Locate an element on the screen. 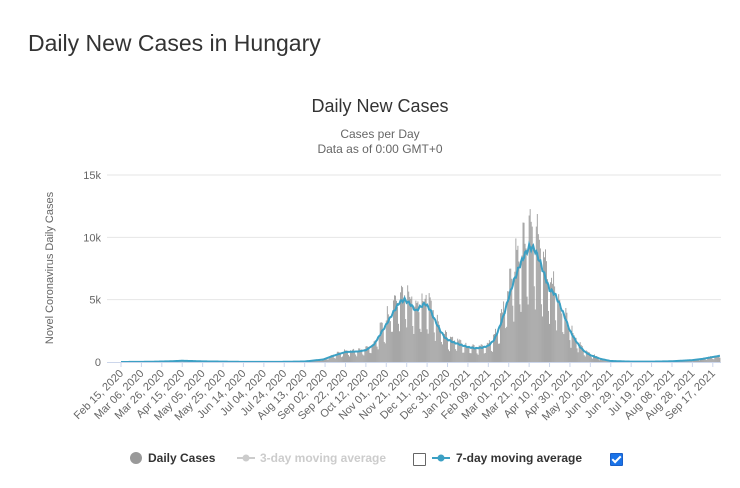 The width and height of the screenshot is (740, 488). seven-day-average-checkbox is located at coordinates (616, 459).